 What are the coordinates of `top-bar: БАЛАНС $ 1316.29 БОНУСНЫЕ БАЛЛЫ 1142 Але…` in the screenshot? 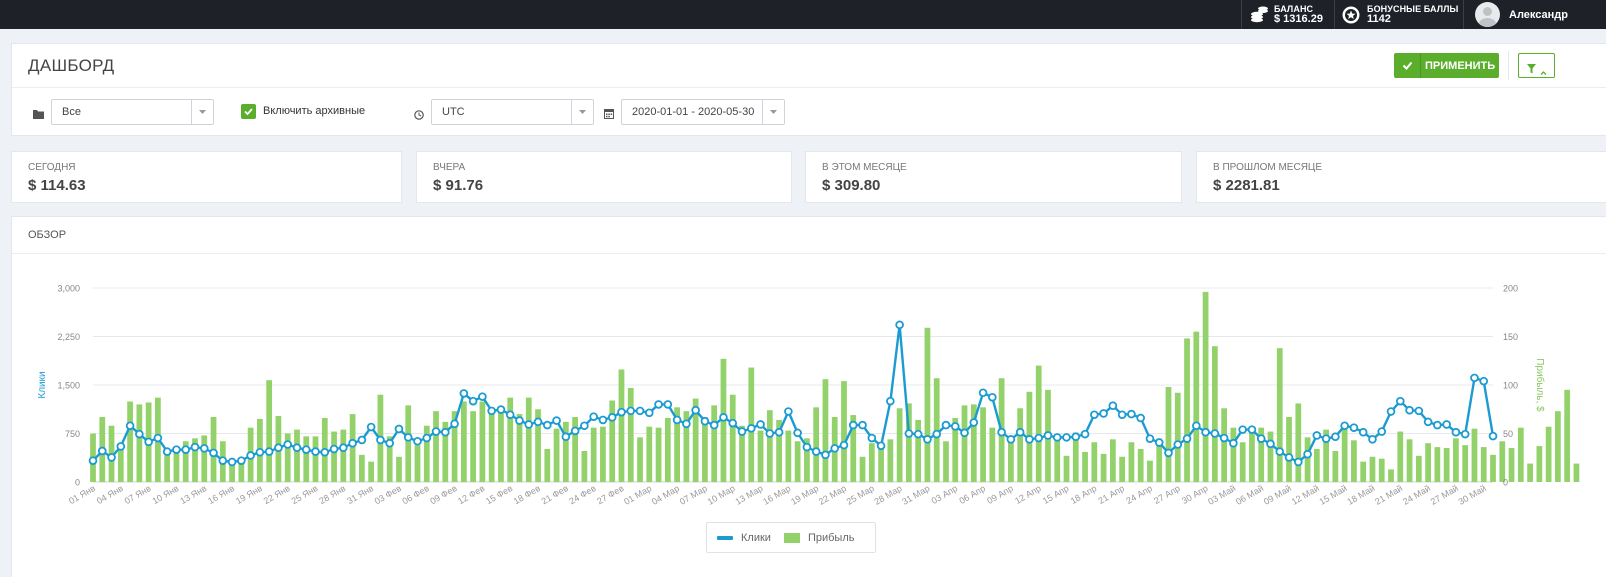 It's located at (803, 14).